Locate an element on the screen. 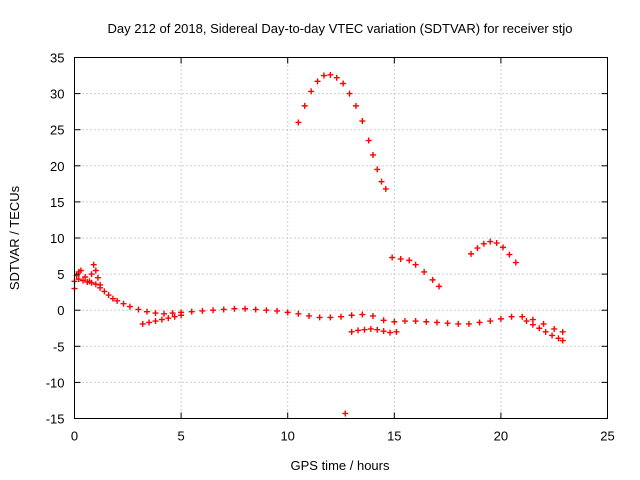  x-tick-label: 25 is located at coordinates (607, 436).